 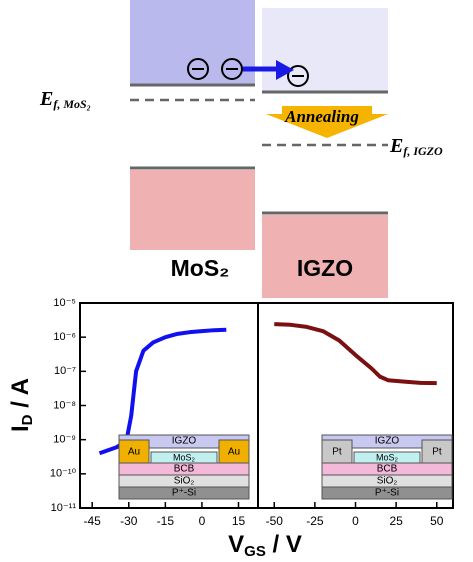 What do you see at coordinates (129, 521) in the screenshot?
I see `x-tick-label: -30` at bounding box center [129, 521].